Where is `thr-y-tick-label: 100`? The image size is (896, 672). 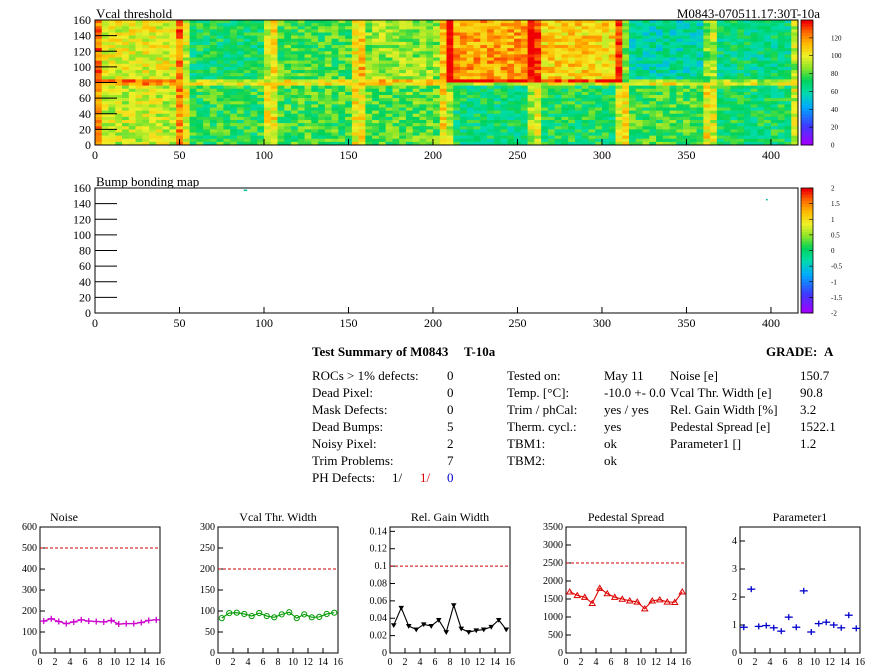
thr-y-tick-label: 100 is located at coordinates (82, 67).